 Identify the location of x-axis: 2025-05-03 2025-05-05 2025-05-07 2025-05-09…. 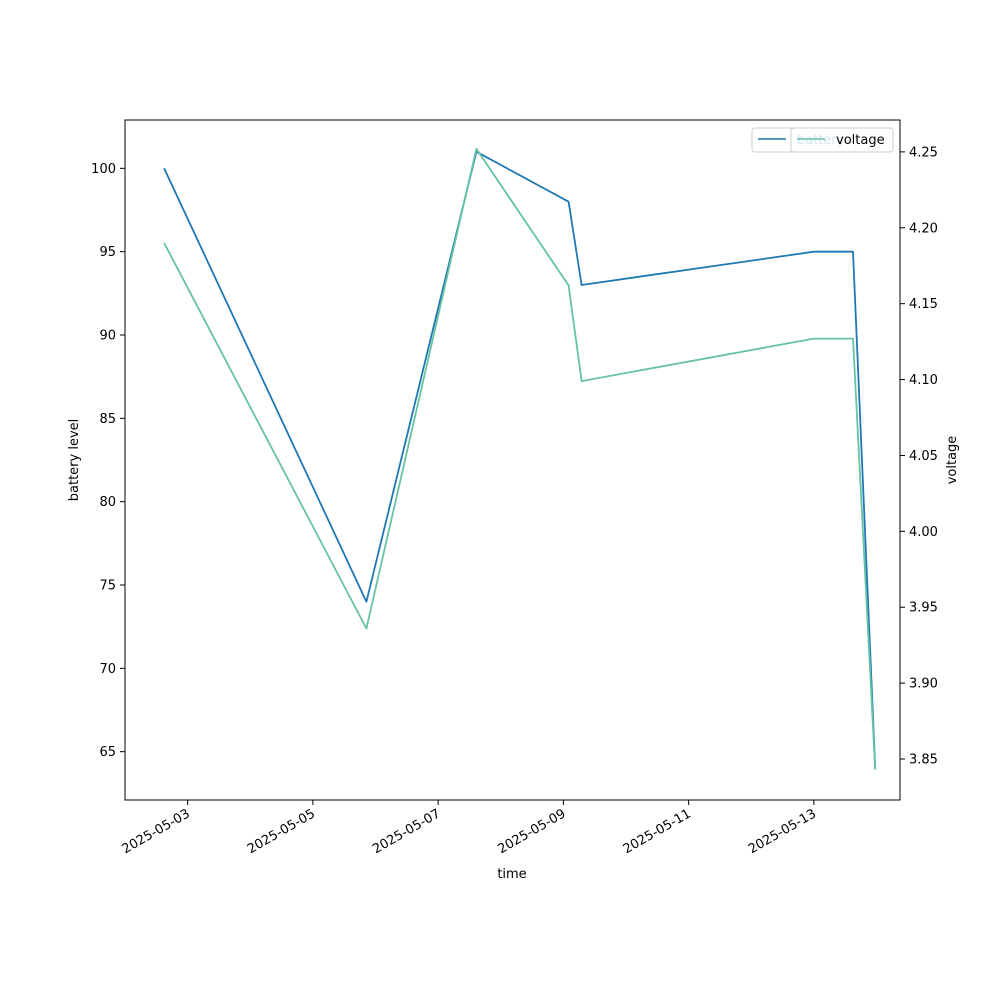
(469, 828).